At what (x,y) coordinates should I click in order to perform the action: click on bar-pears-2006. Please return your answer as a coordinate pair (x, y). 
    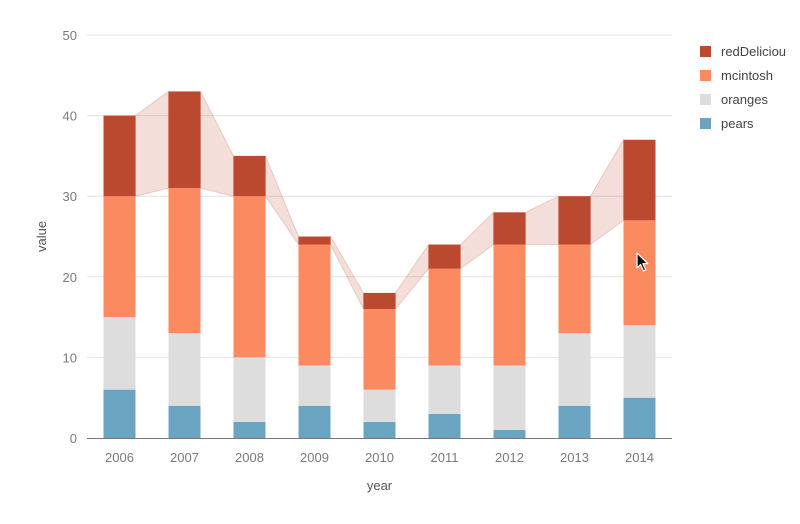
    Looking at the image, I should click on (119, 413).